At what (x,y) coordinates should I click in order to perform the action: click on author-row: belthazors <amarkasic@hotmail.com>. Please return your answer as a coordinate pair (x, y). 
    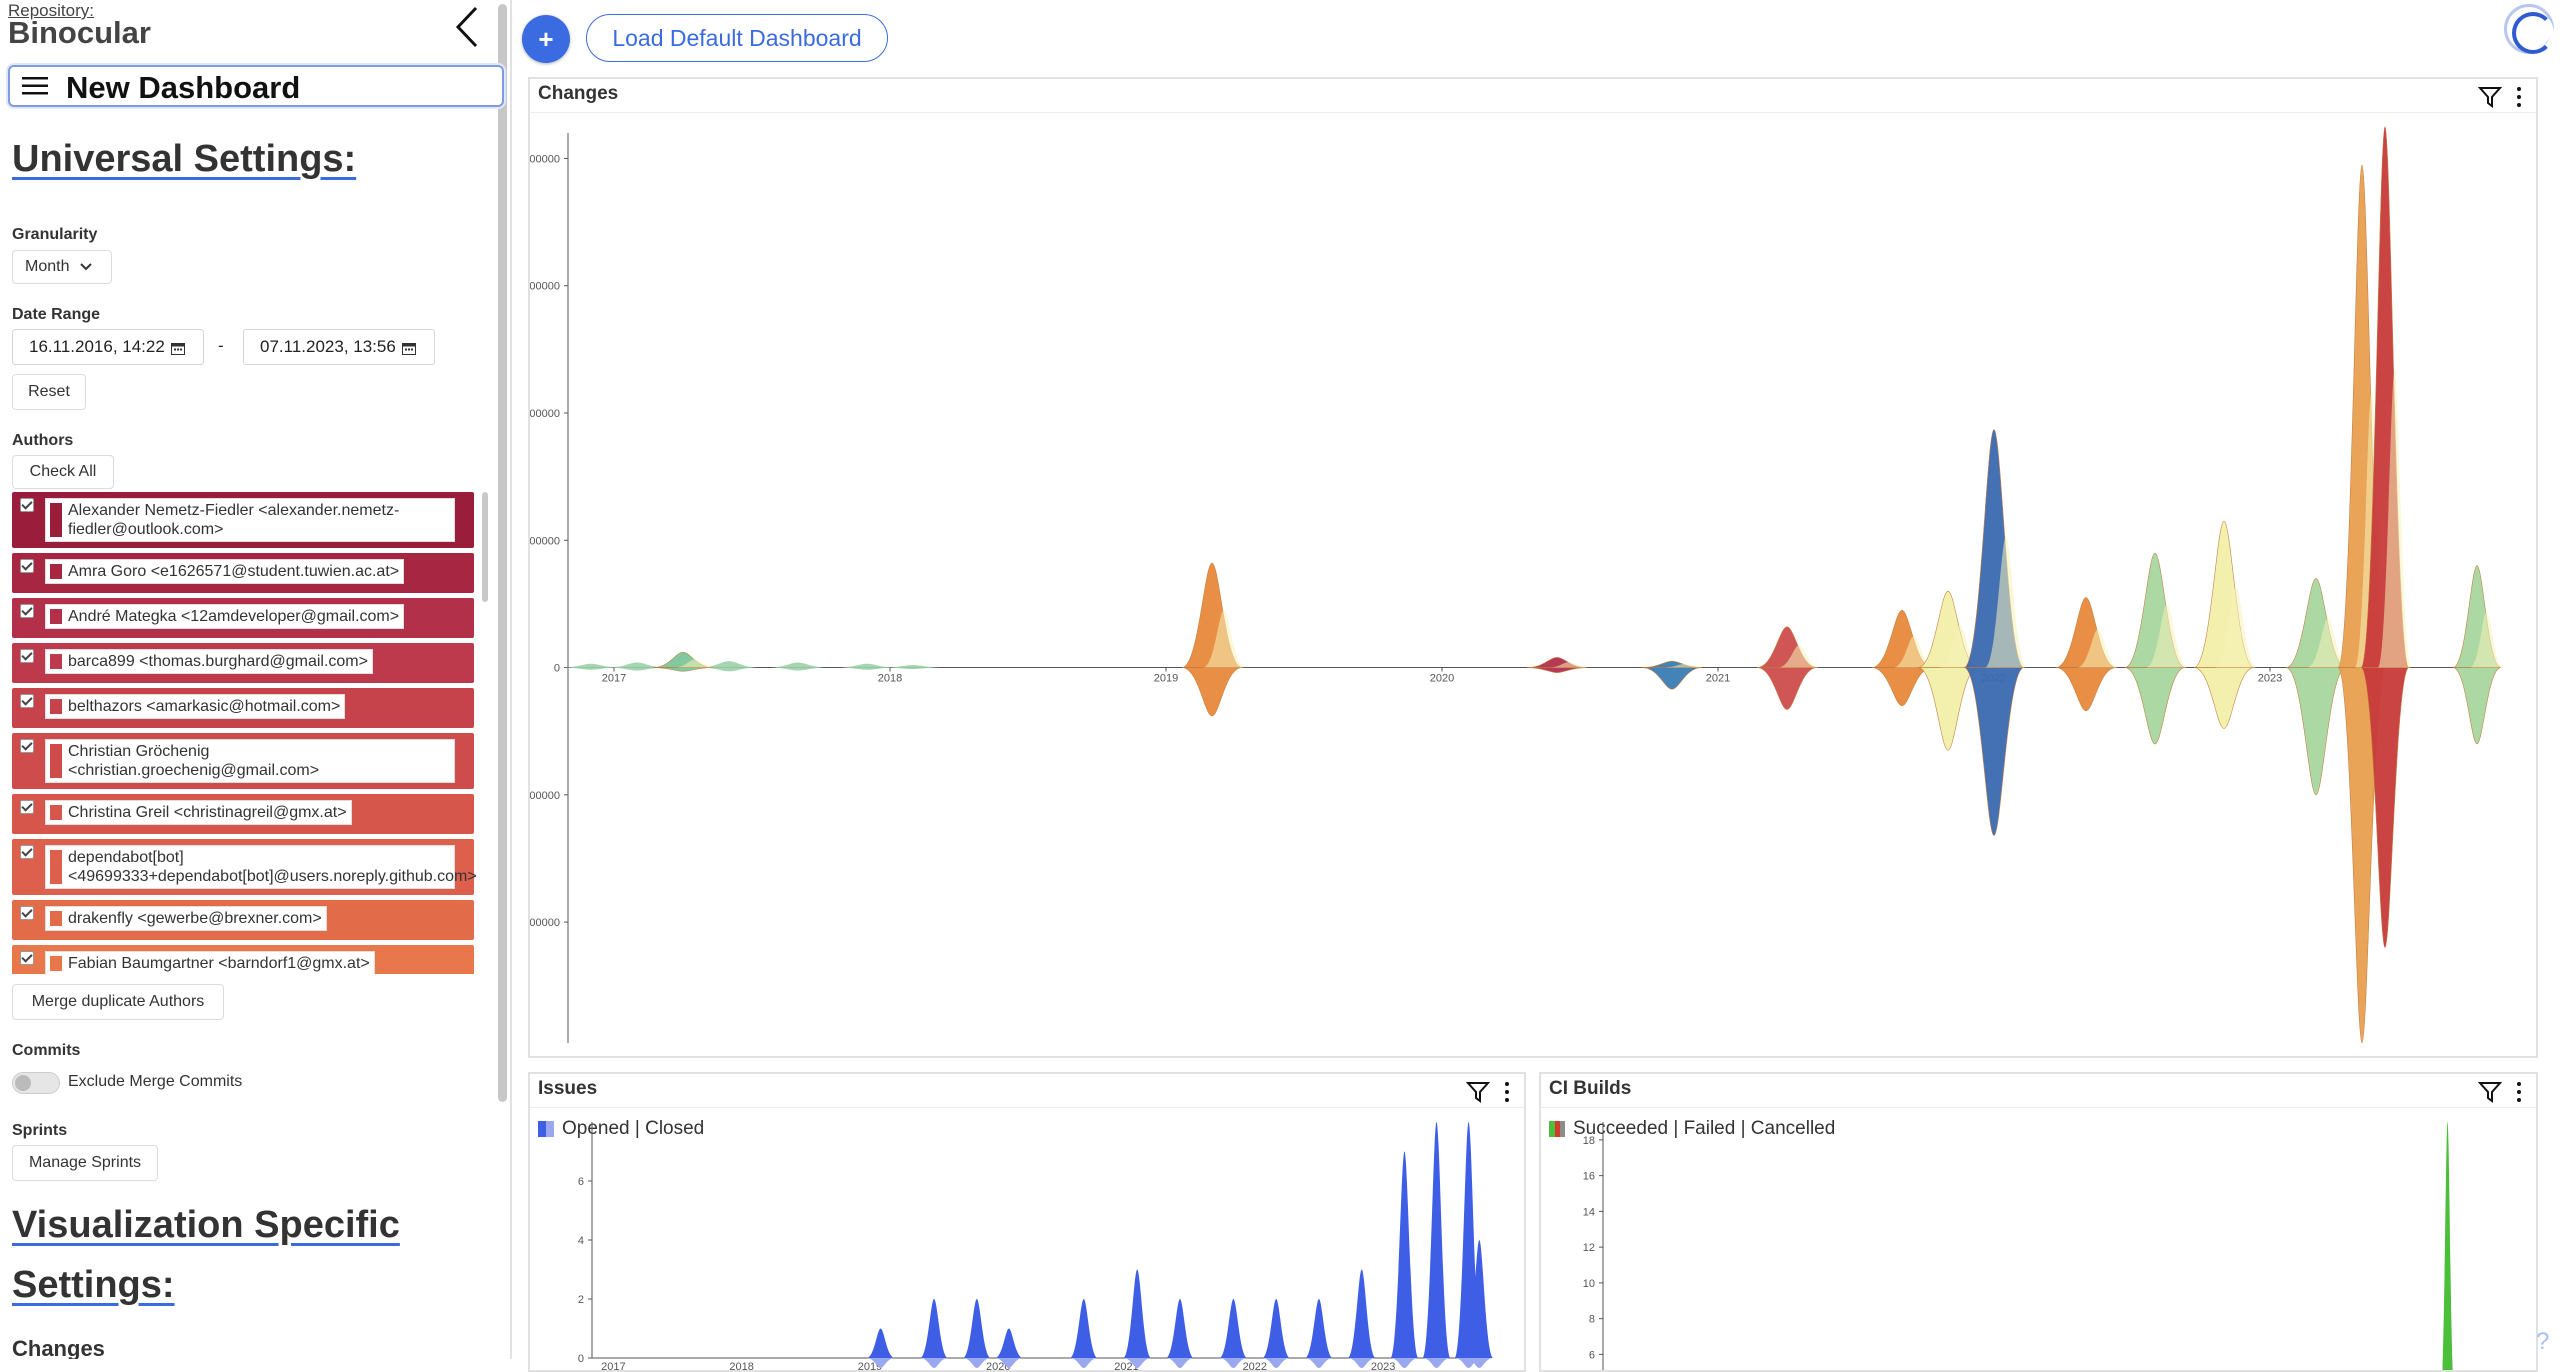
    Looking at the image, I should click on (243, 708).